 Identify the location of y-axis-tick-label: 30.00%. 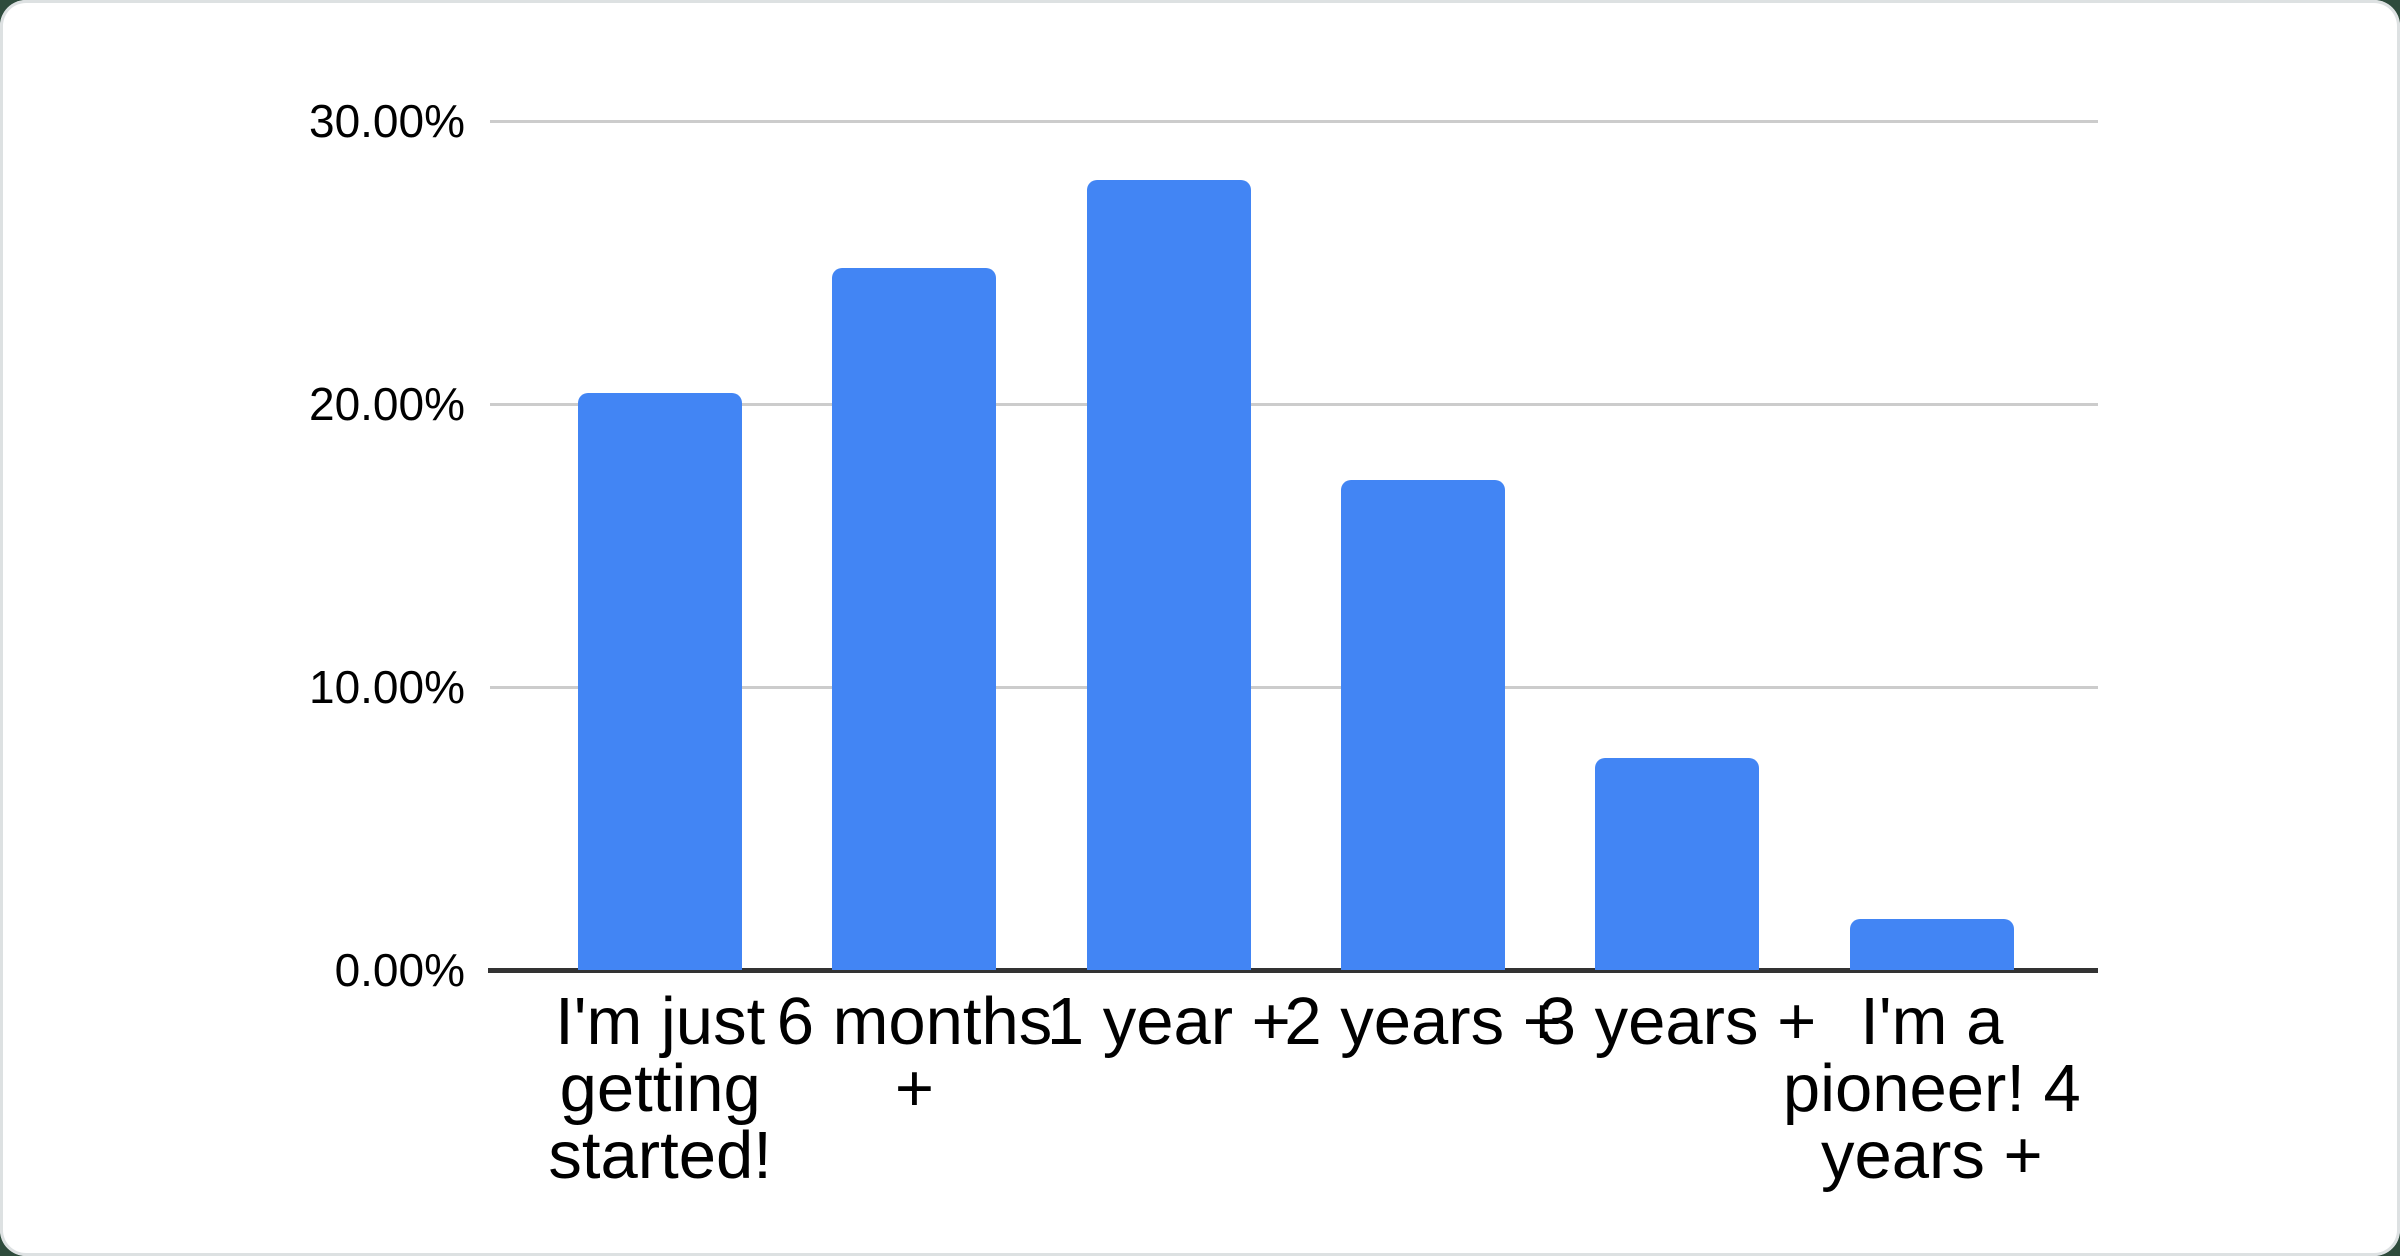
(386, 121).